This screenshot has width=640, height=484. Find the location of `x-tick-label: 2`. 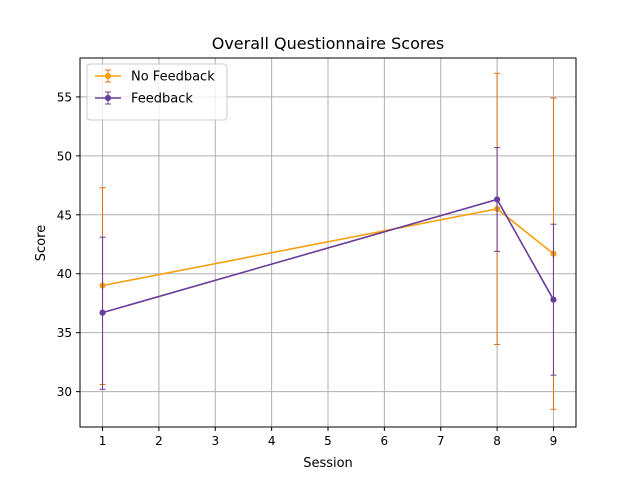

x-tick-label: 2 is located at coordinates (159, 441).